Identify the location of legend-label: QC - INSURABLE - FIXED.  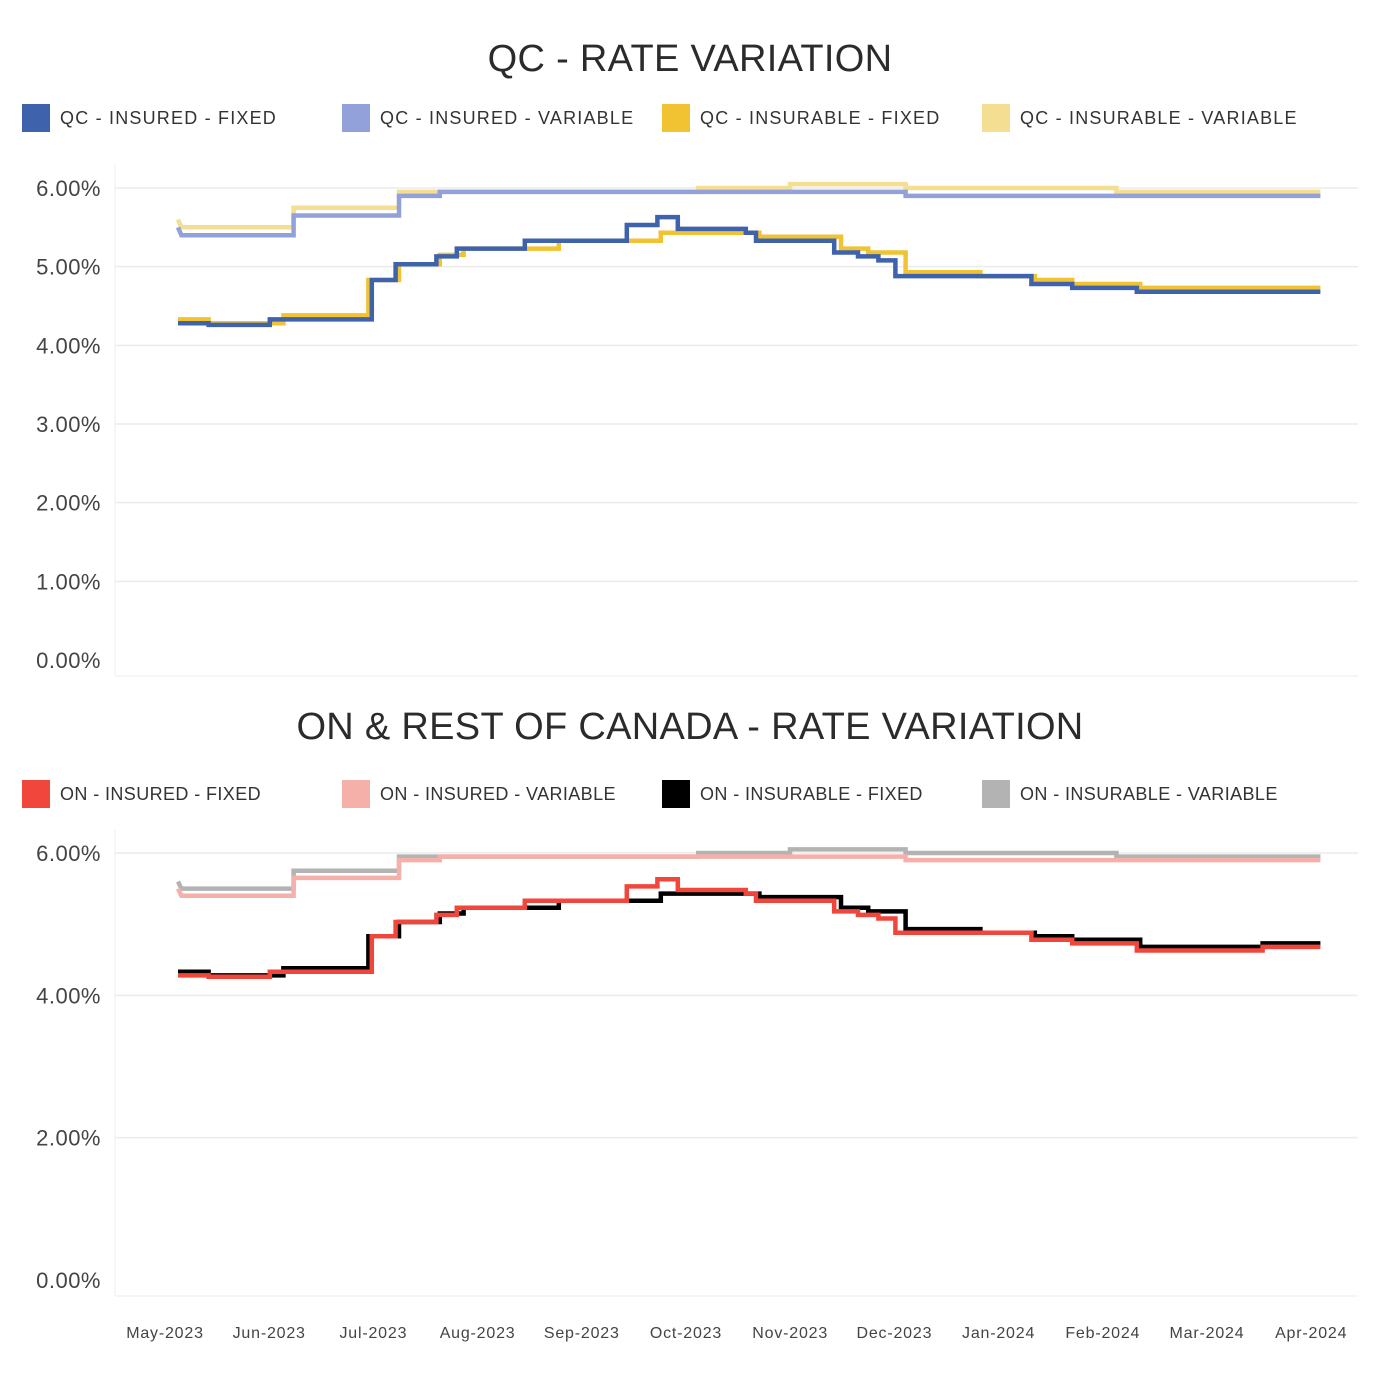
(820, 117).